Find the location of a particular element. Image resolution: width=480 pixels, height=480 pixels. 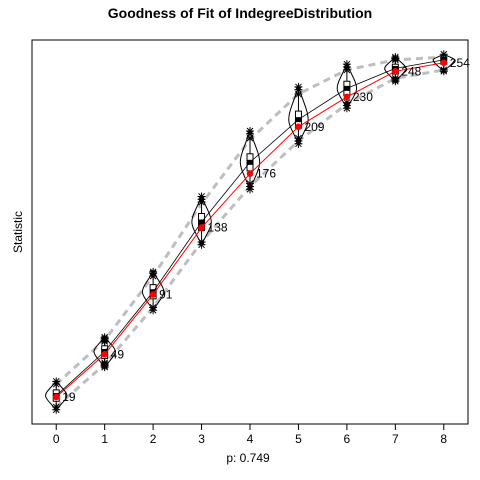

x-tick-label-3: 3 is located at coordinates (201, 439).